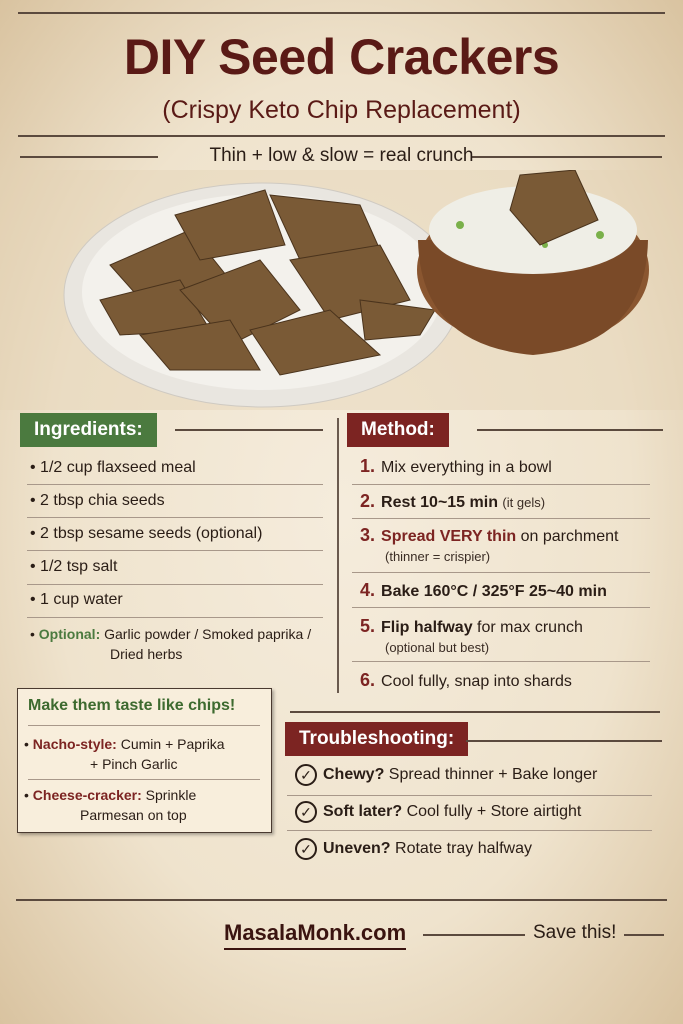  I want to click on method-heading: Method:, so click(398, 430).